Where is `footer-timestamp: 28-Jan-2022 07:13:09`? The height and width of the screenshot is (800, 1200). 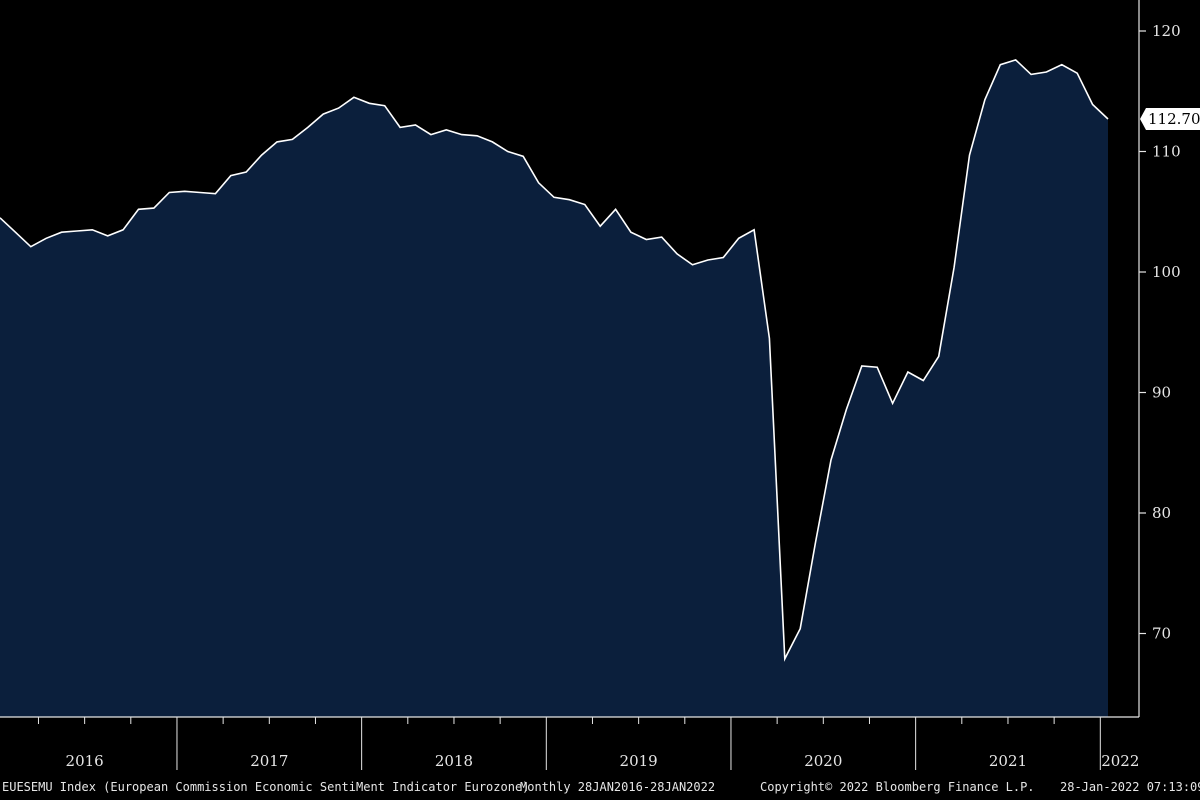 footer-timestamp: 28-Jan-2022 07:13:09 is located at coordinates (1130, 787).